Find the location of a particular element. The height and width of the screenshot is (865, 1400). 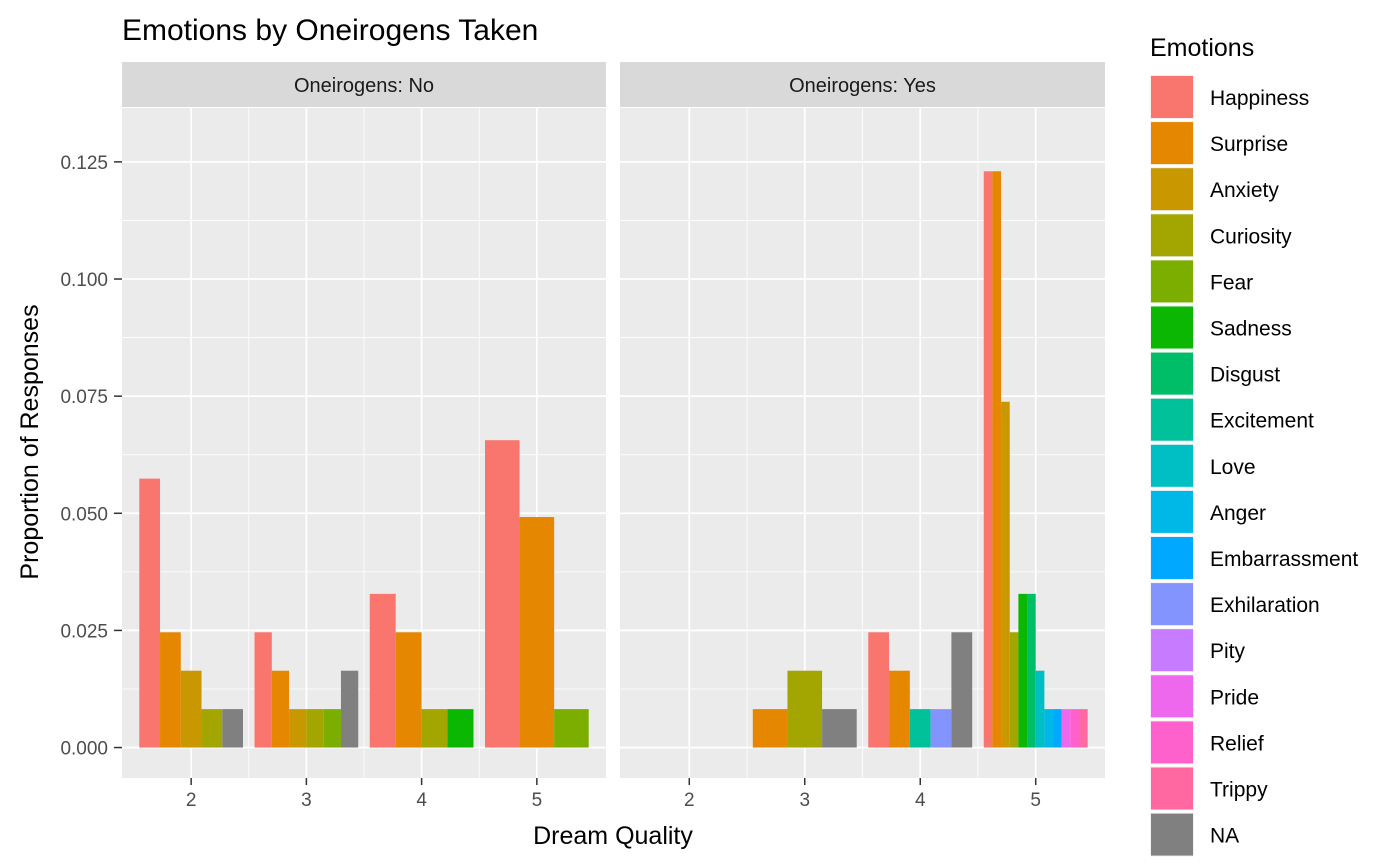

x-tick-label: 3 is located at coordinates (306, 800).